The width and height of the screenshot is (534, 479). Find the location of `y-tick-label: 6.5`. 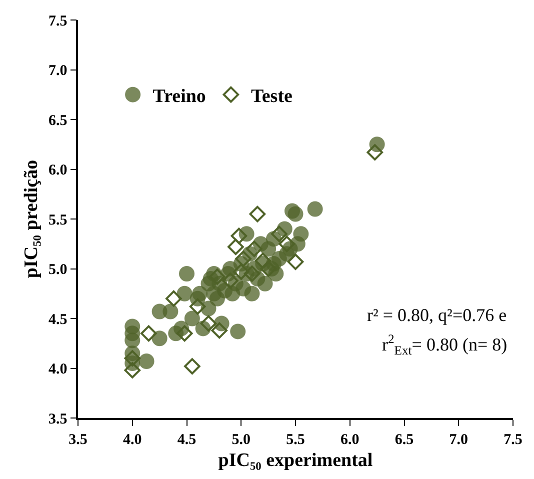

y-tick-label: 6.5 is located at coordinates (58, 120).